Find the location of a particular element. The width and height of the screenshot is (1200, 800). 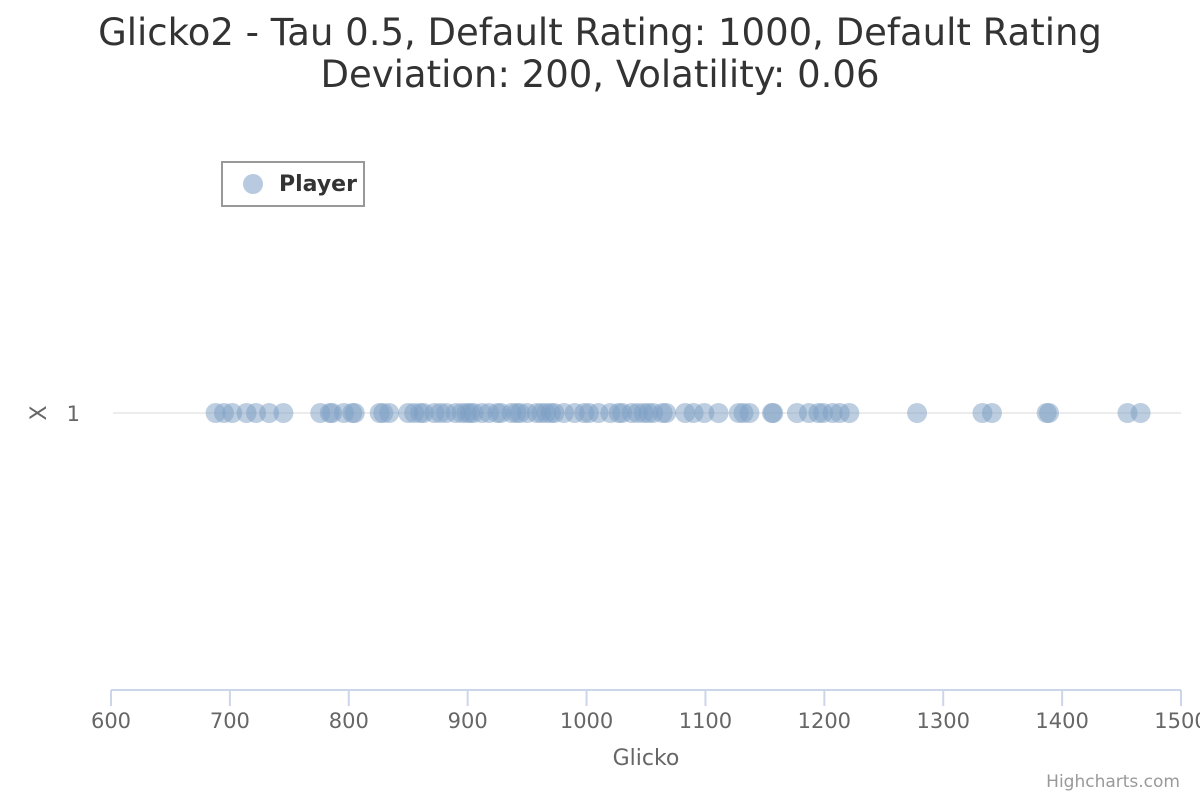

x-tick-label-600: 600 is located at coordinates (111, 721).